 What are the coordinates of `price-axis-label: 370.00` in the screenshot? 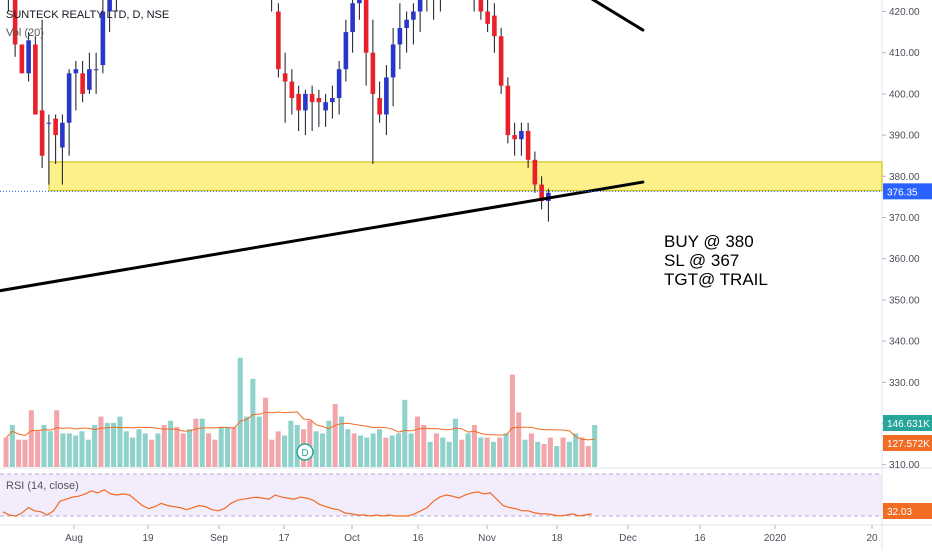 It's located at (904, 218).